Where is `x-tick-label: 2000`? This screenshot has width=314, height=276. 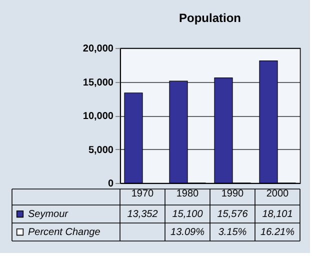 x-tick-label: 2000 is located at coordinates (278, 194).